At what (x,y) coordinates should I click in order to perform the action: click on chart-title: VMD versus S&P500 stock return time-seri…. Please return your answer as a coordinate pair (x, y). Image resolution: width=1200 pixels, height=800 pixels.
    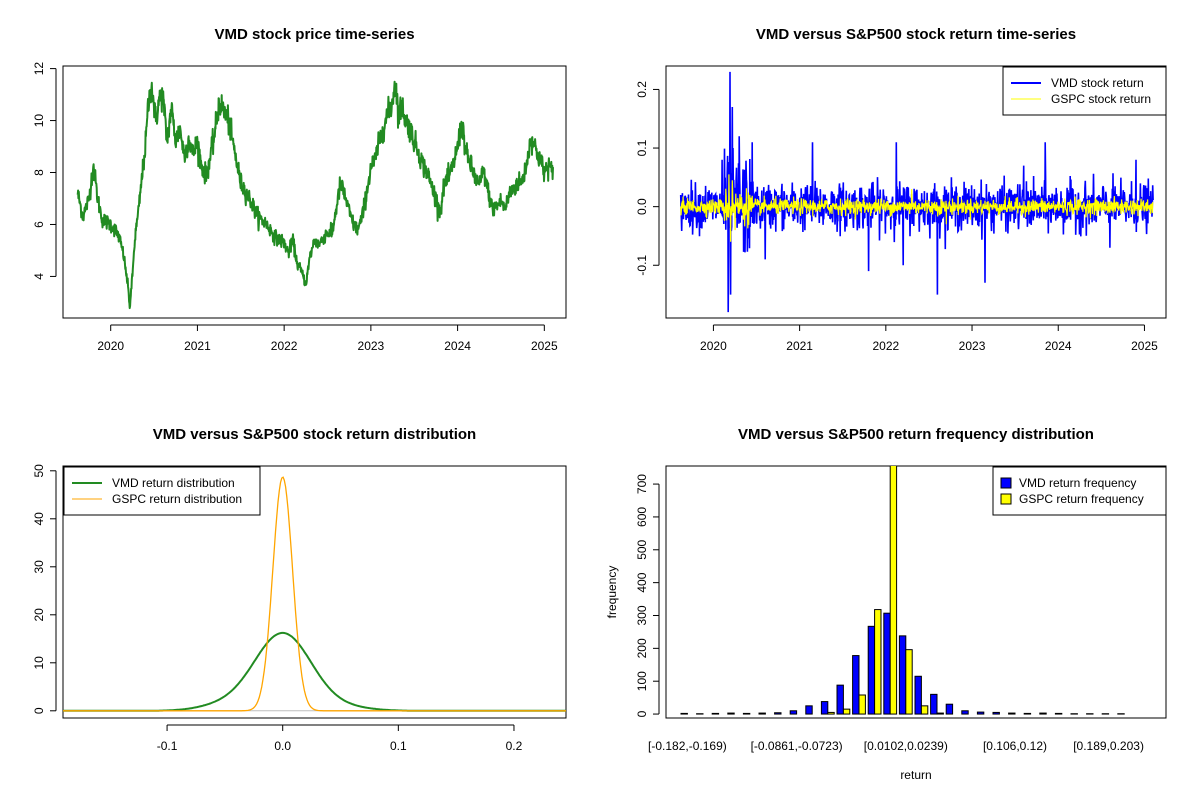
    Looking at the image, I should click on (916, 34).